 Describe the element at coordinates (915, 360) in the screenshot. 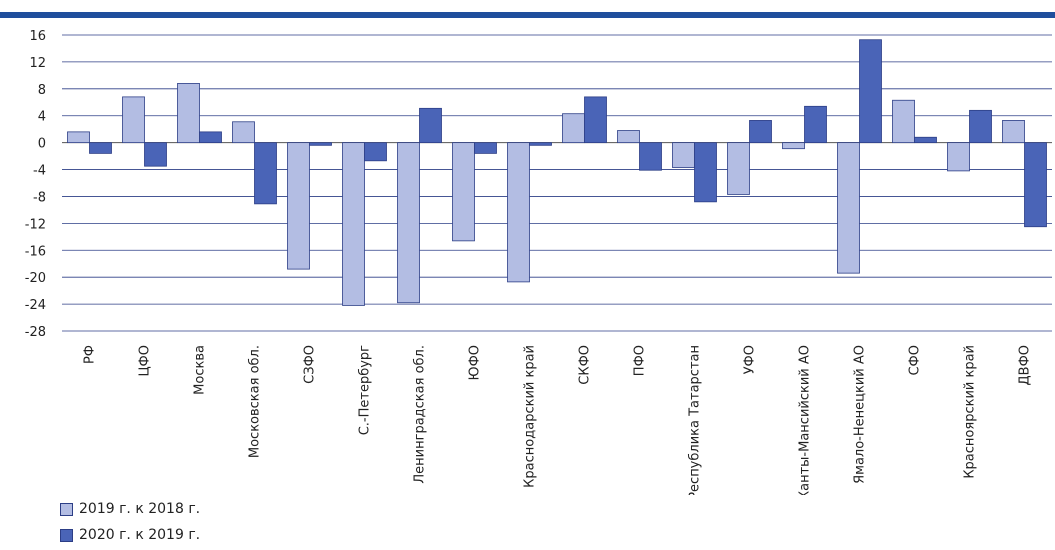

I see `x-tick-label: СФО` at that location.